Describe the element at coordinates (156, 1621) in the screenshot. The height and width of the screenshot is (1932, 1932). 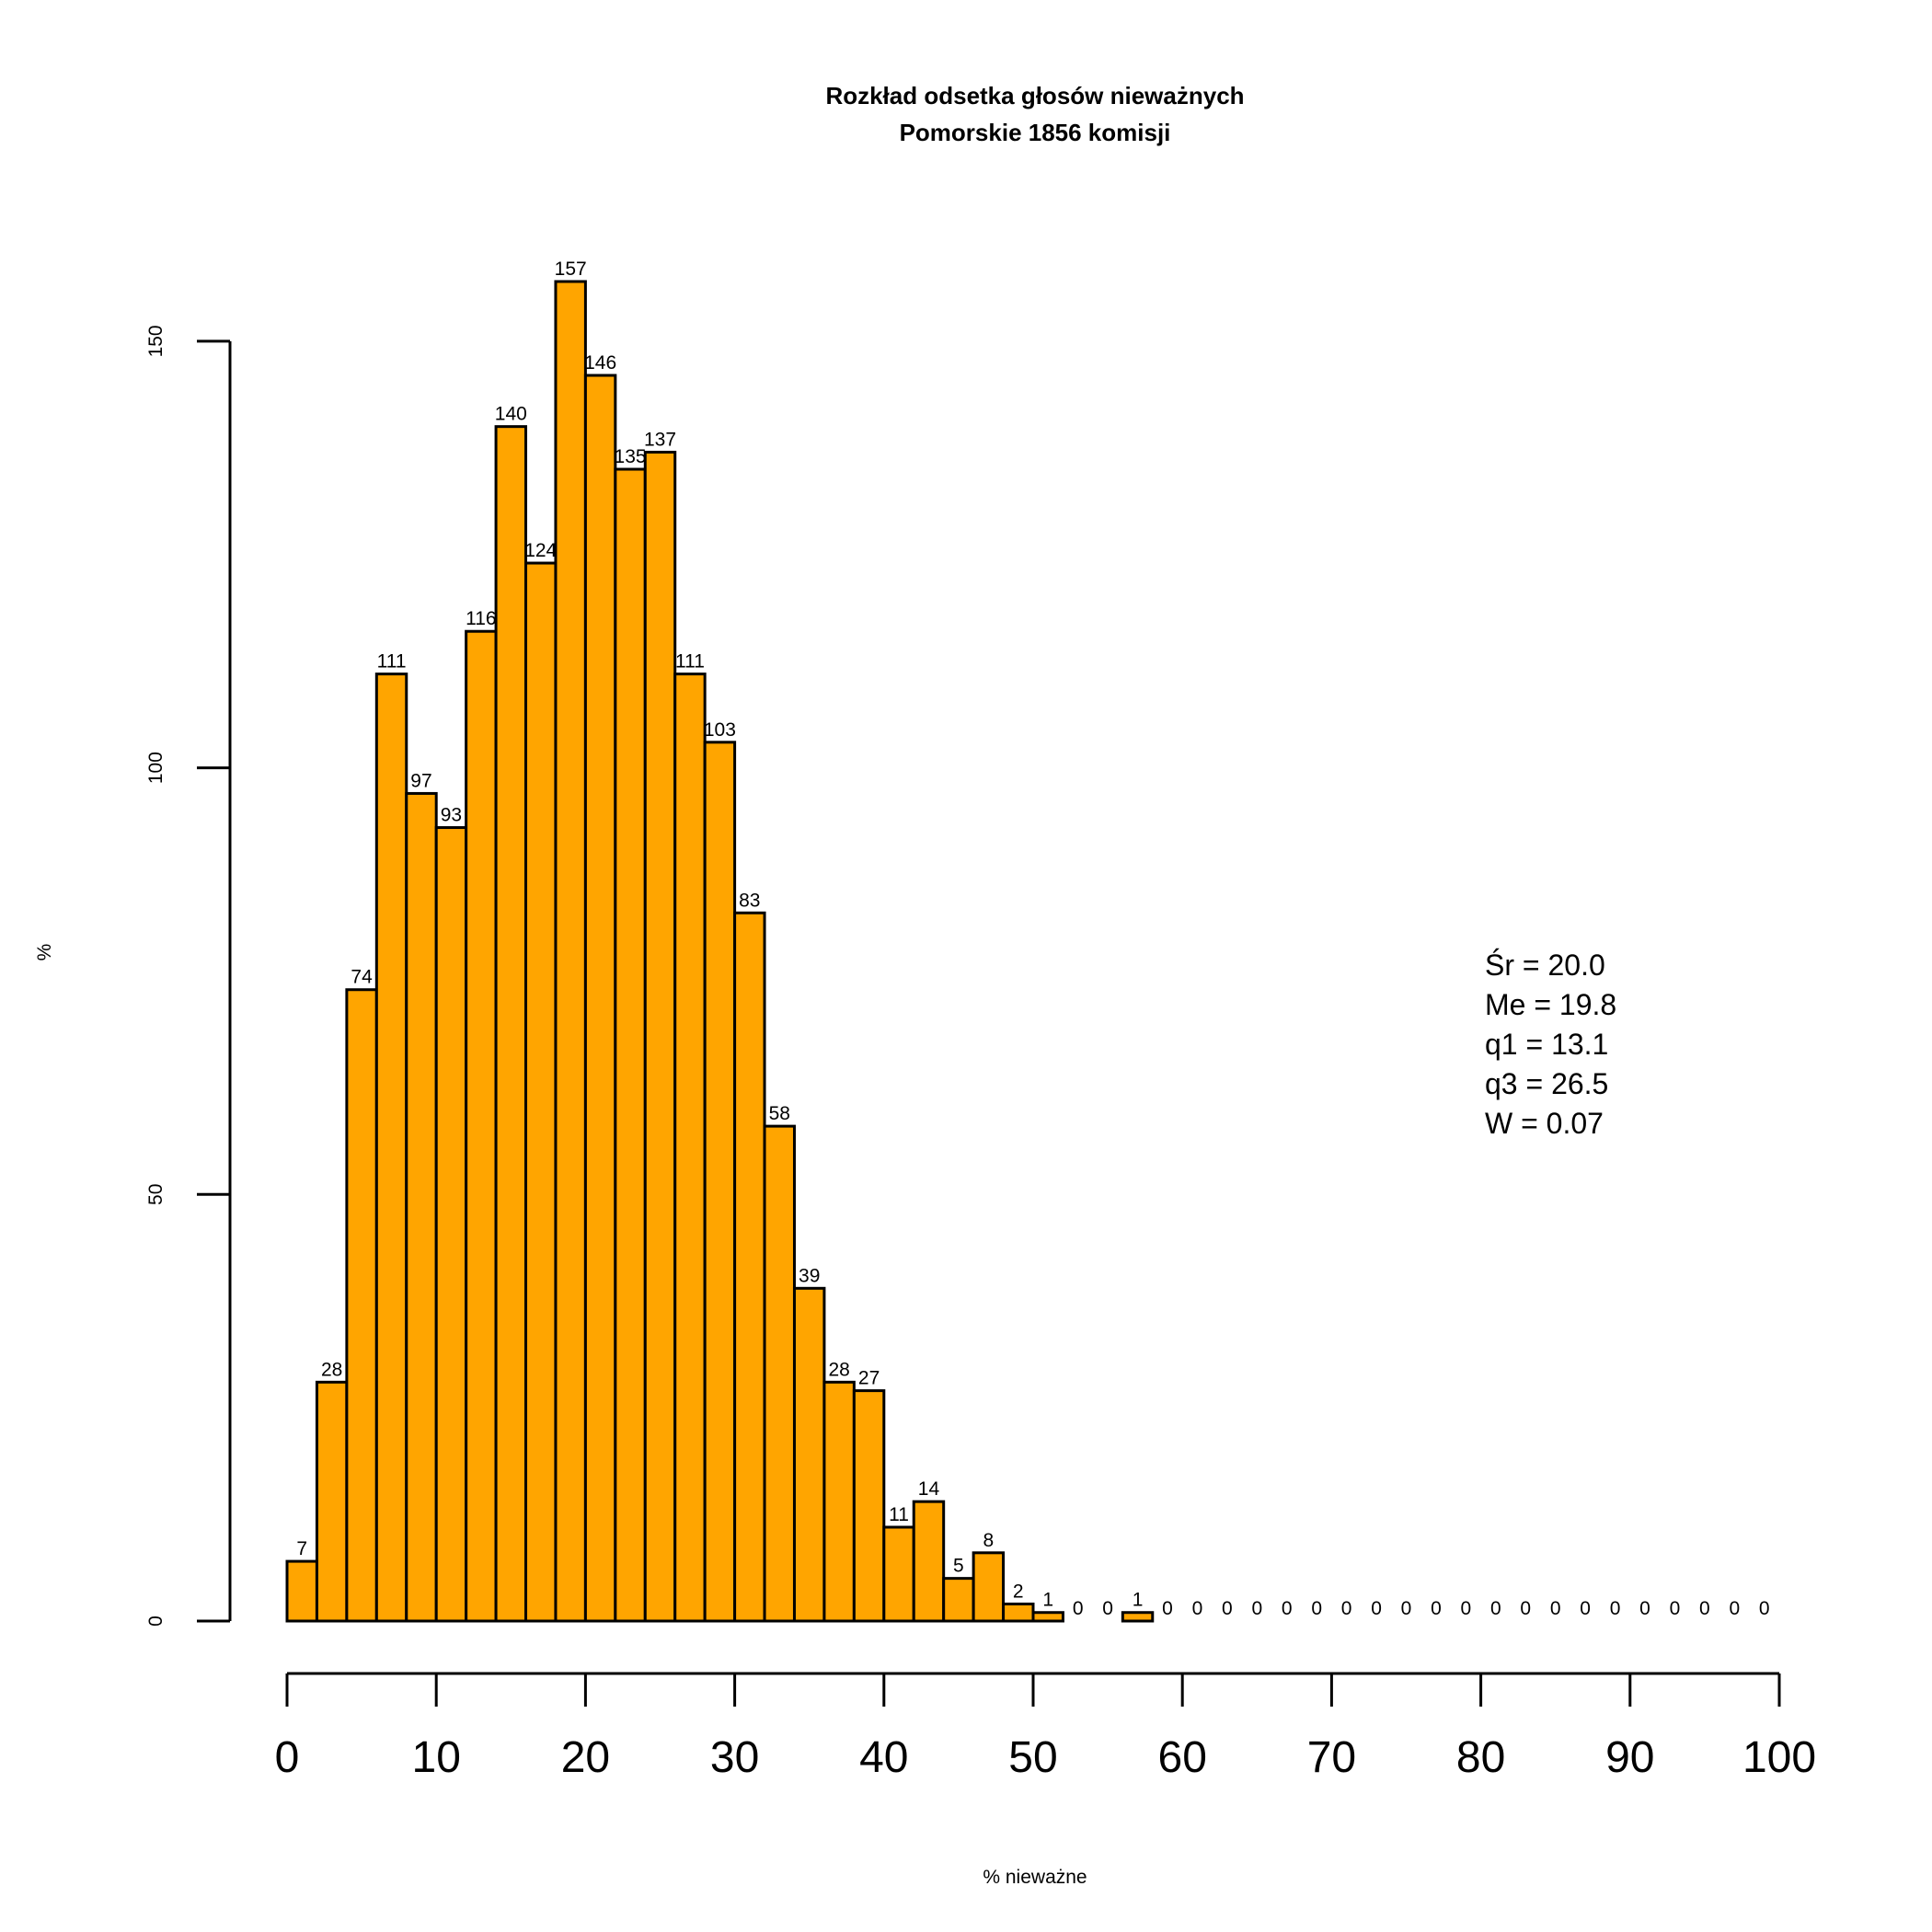
I see `y-tick-label: 0` at that location.